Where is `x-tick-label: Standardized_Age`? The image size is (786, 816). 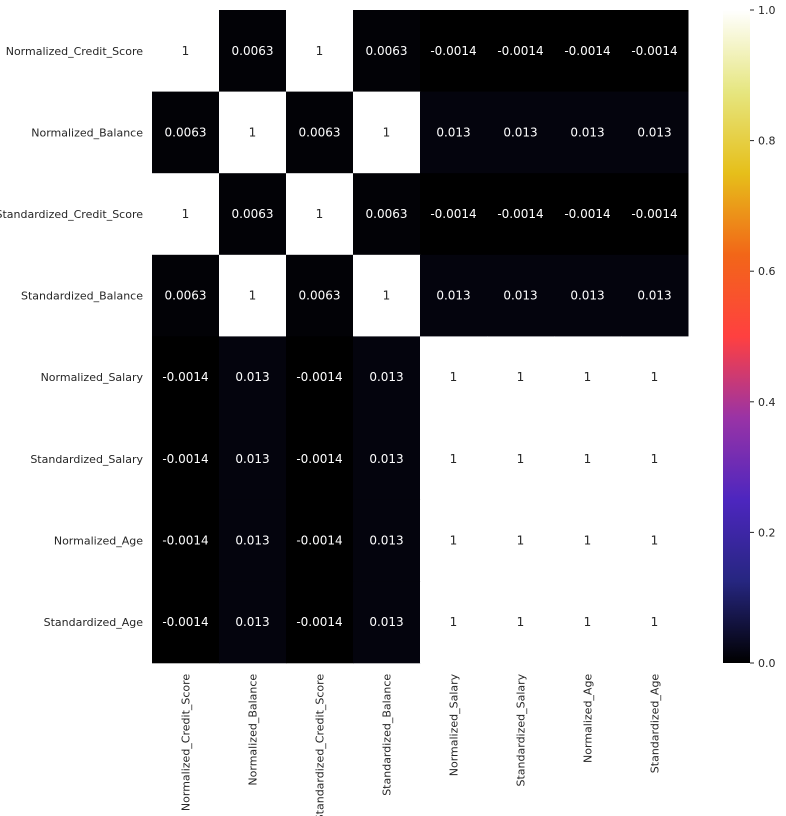
x-tick-label: Standardized_Age is located at coordinates (655, 724).